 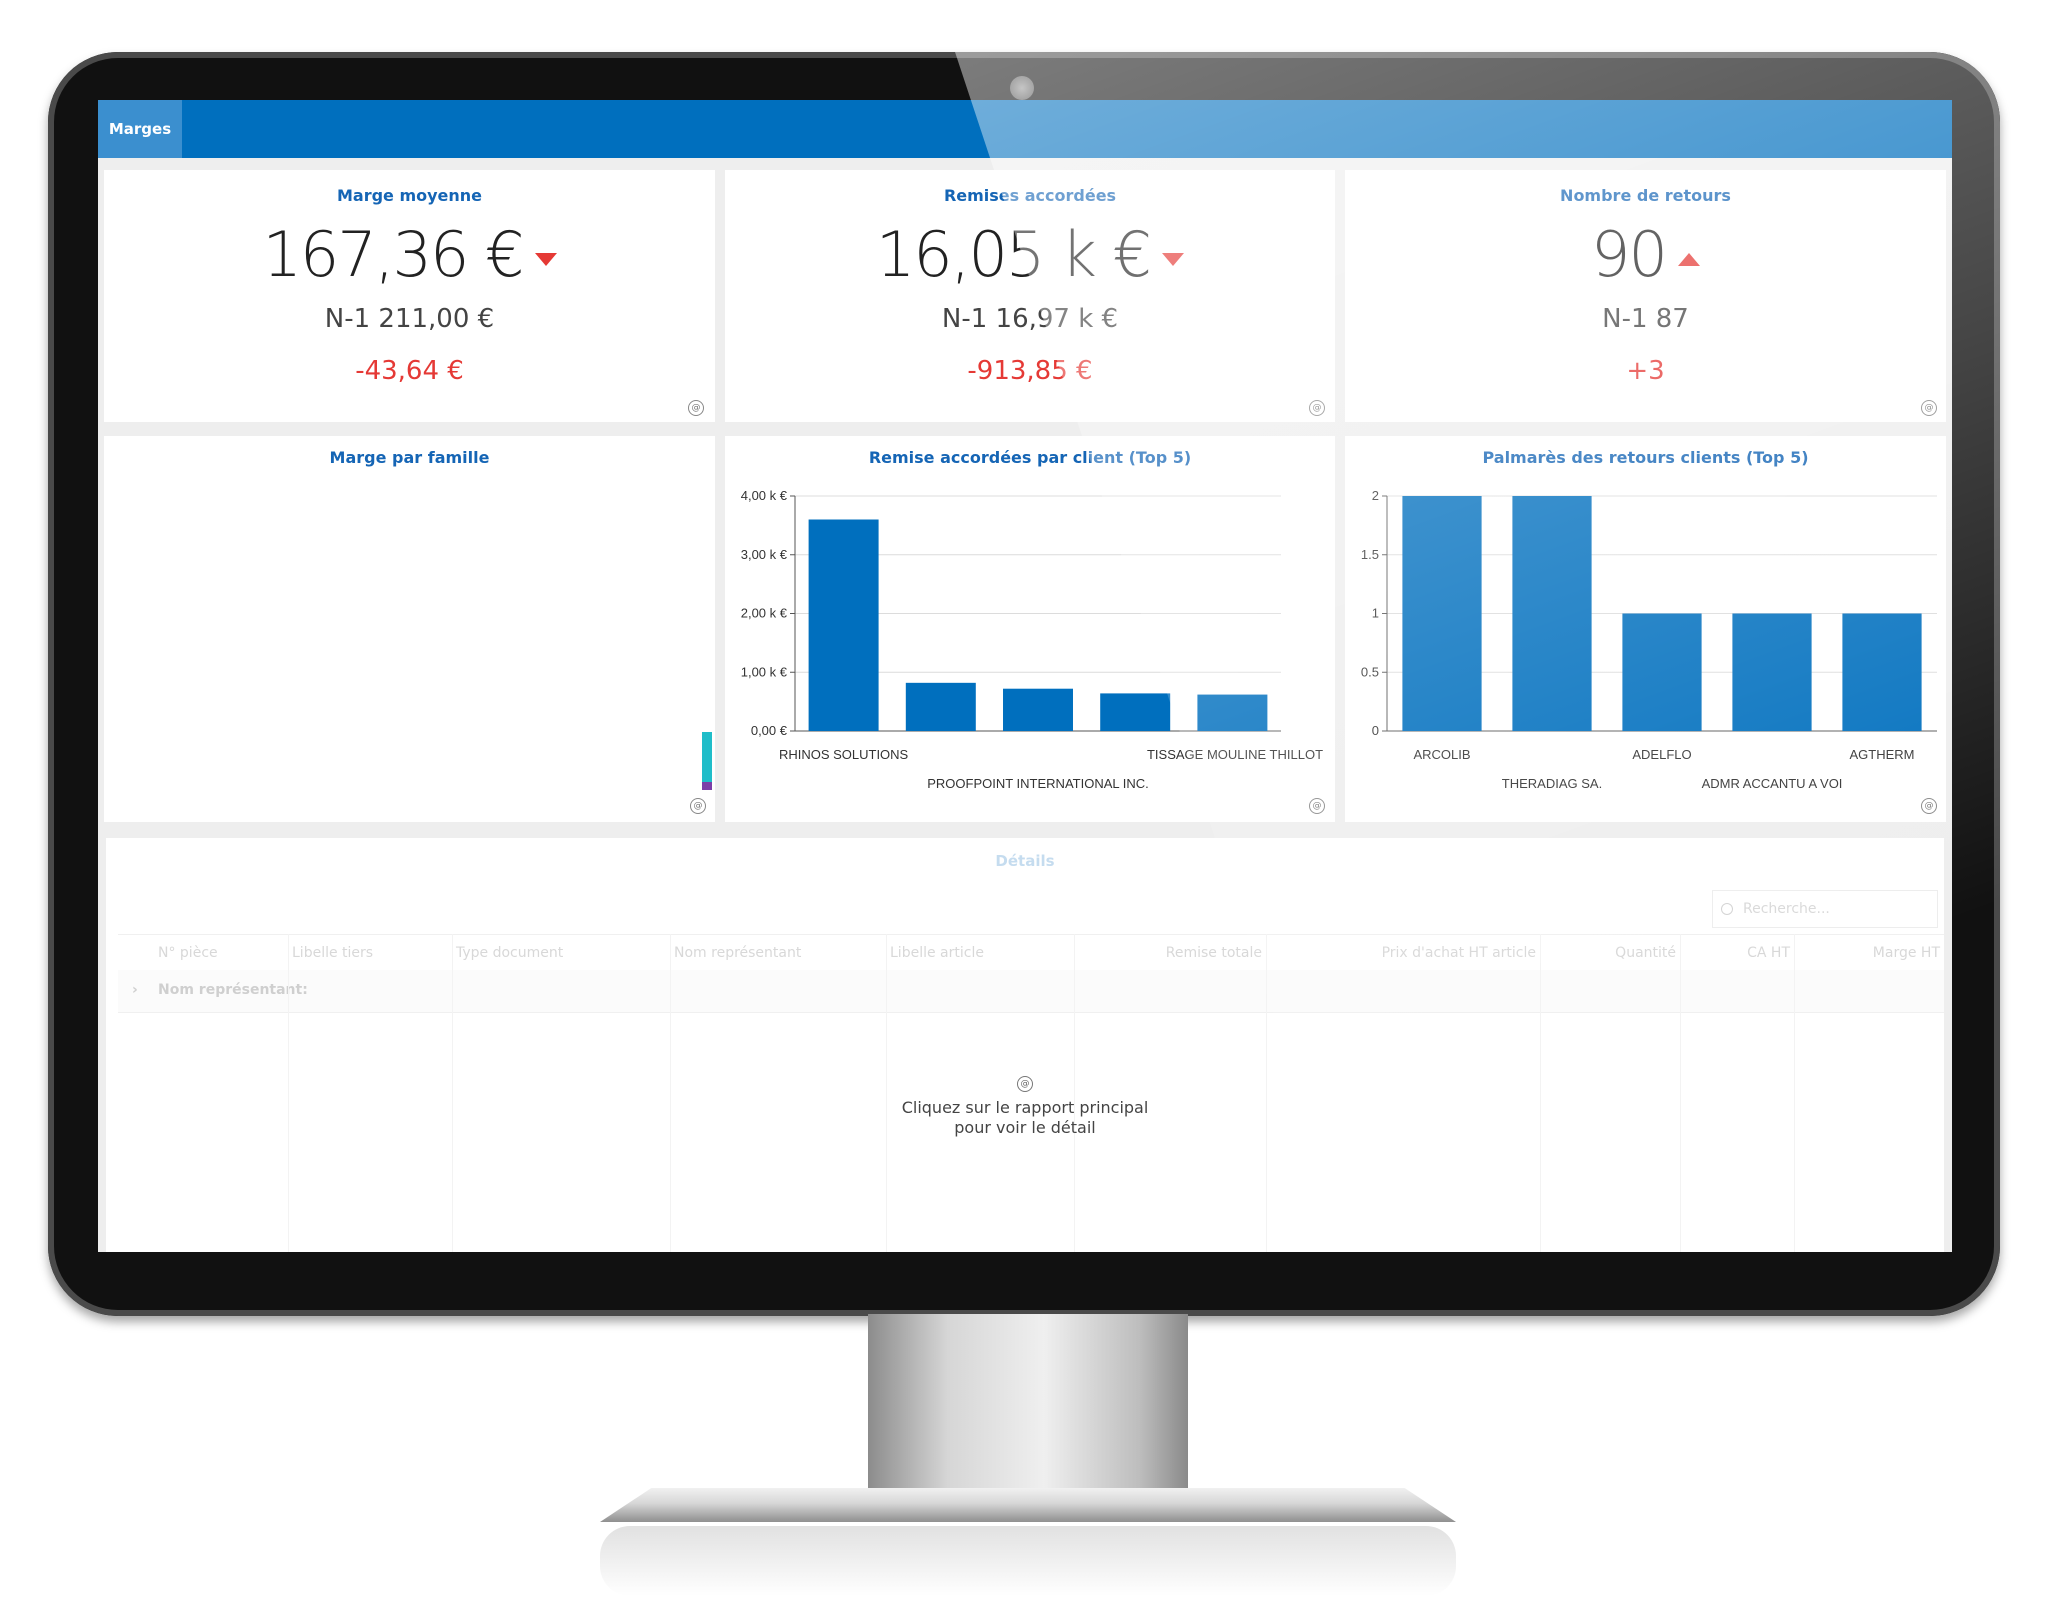 What do you see at coordinates (1629, 254) in the screenshot?
I see `kpi-value-text: 90` at bounding box center [1629, 254].